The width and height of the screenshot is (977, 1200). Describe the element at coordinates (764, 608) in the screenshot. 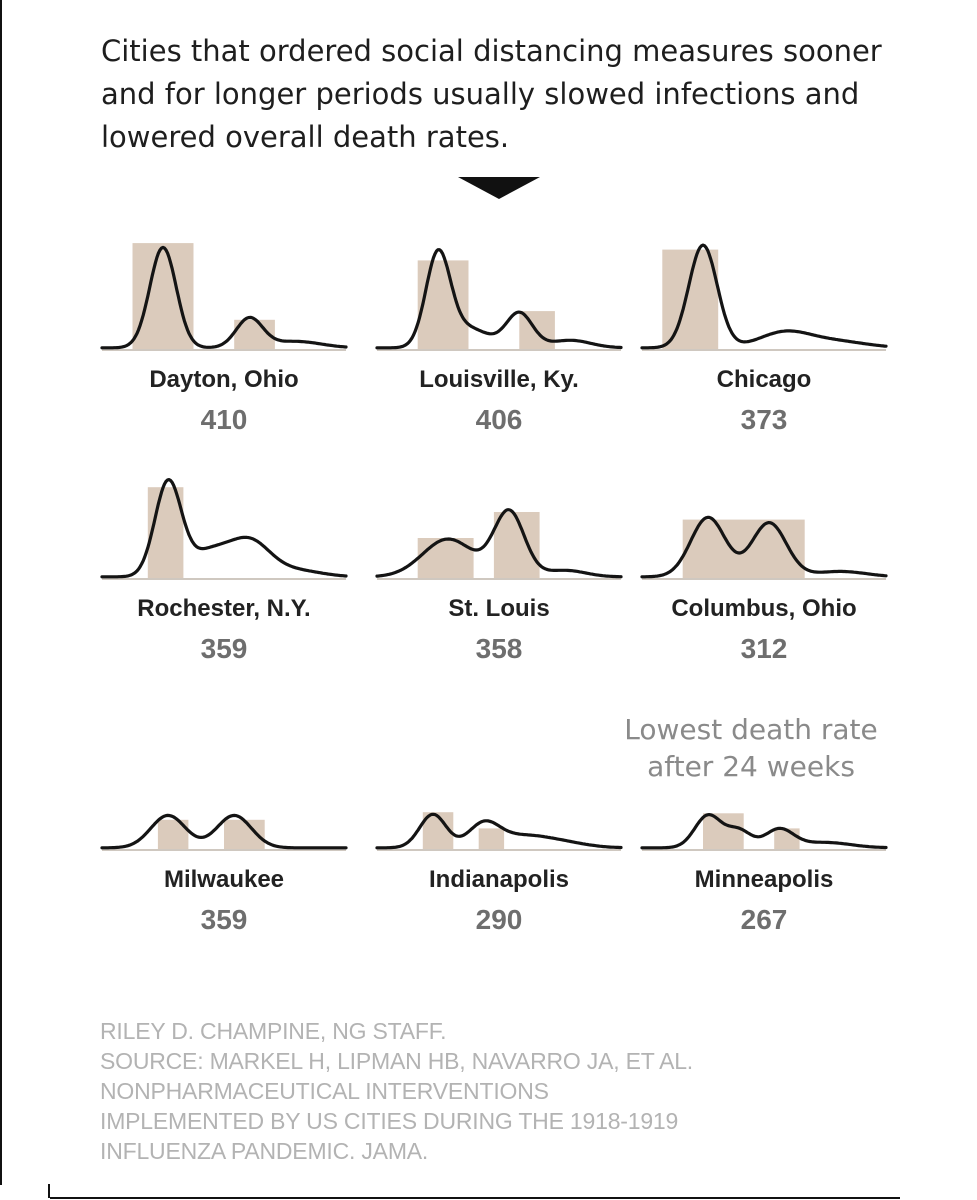

I see `city-name: Columbus, Ohio` at that location.